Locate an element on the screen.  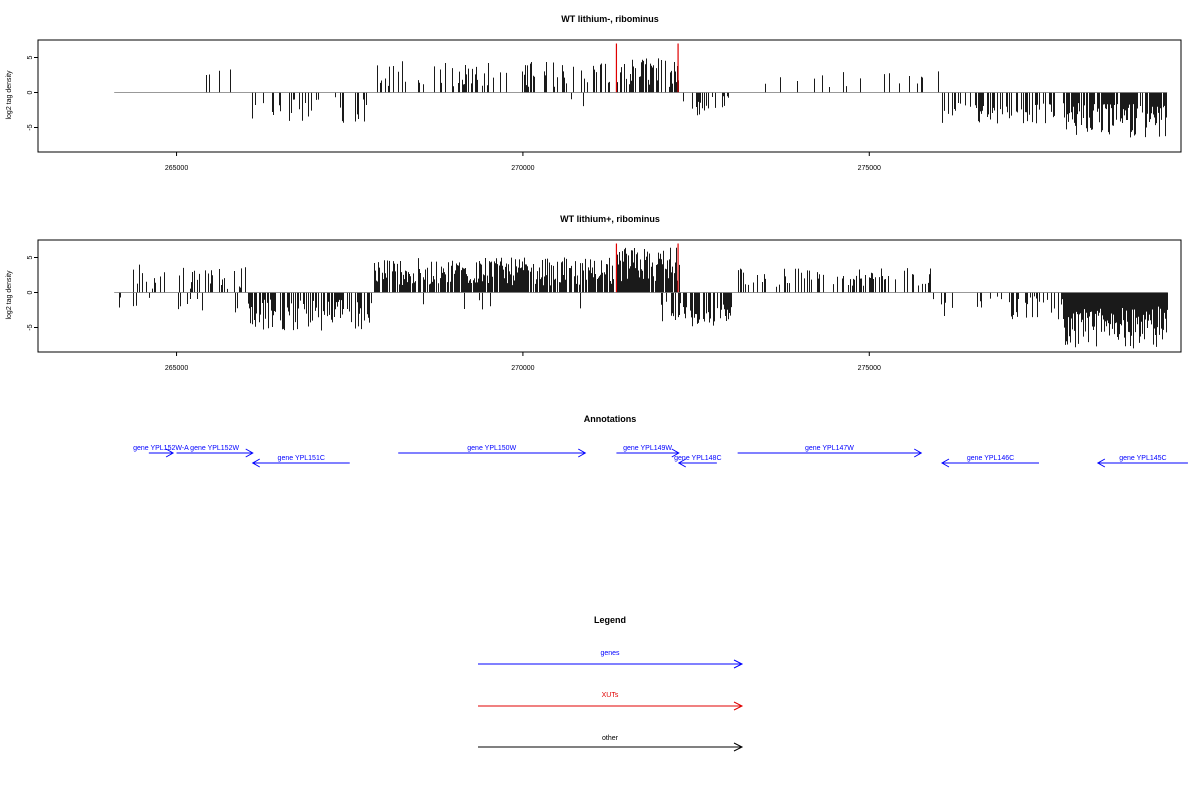
gene-label: gene YPL146C is located at coordinates (990, 458).